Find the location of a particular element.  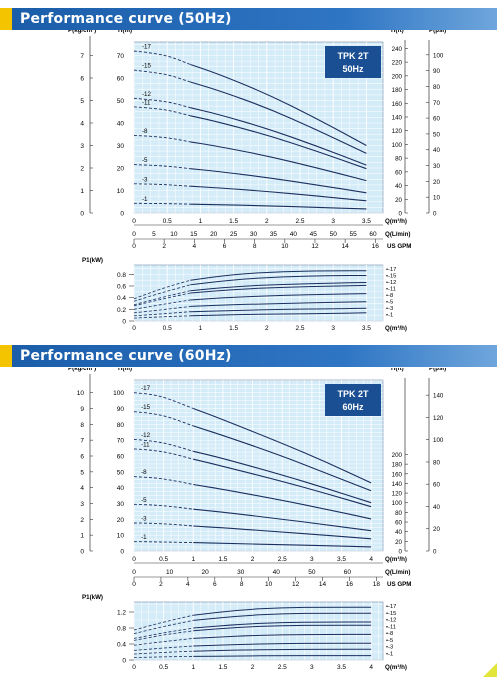

gpm-tick-label: 12 is located at coordinates (315, 246).